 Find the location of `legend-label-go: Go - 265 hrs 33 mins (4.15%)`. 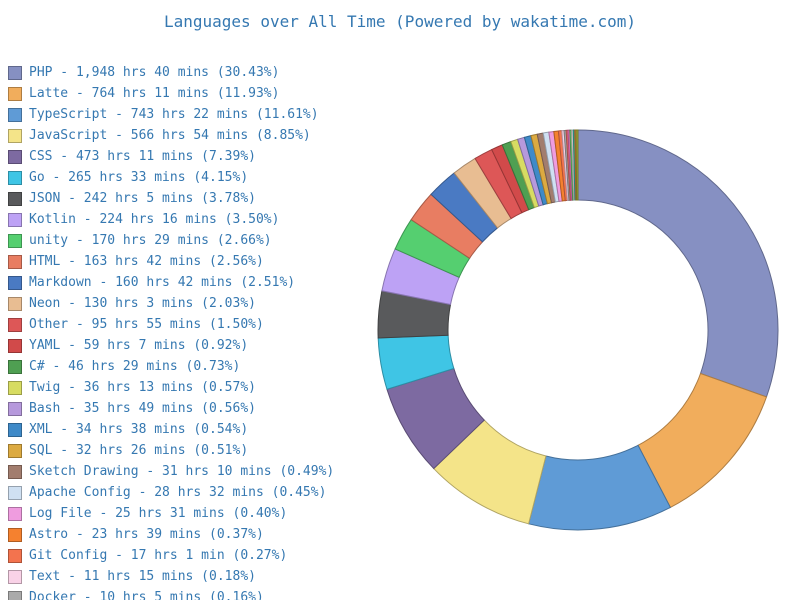

legend-label-go: Go - 265 hrs 33 mins (4.15%) is located at coordinates (139, 177).